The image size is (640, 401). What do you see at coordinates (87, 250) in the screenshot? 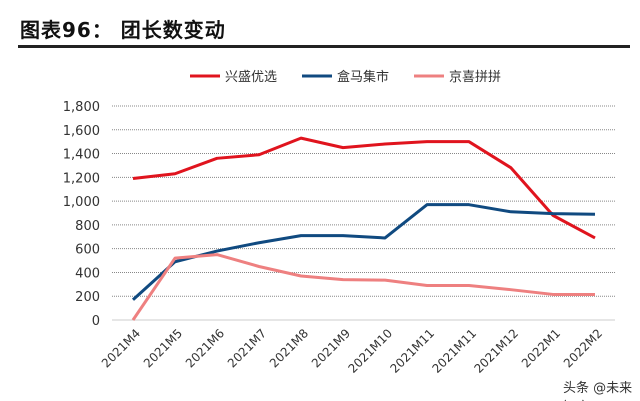
I see `y-tick-label: 600` at bounding box center [87, 250].